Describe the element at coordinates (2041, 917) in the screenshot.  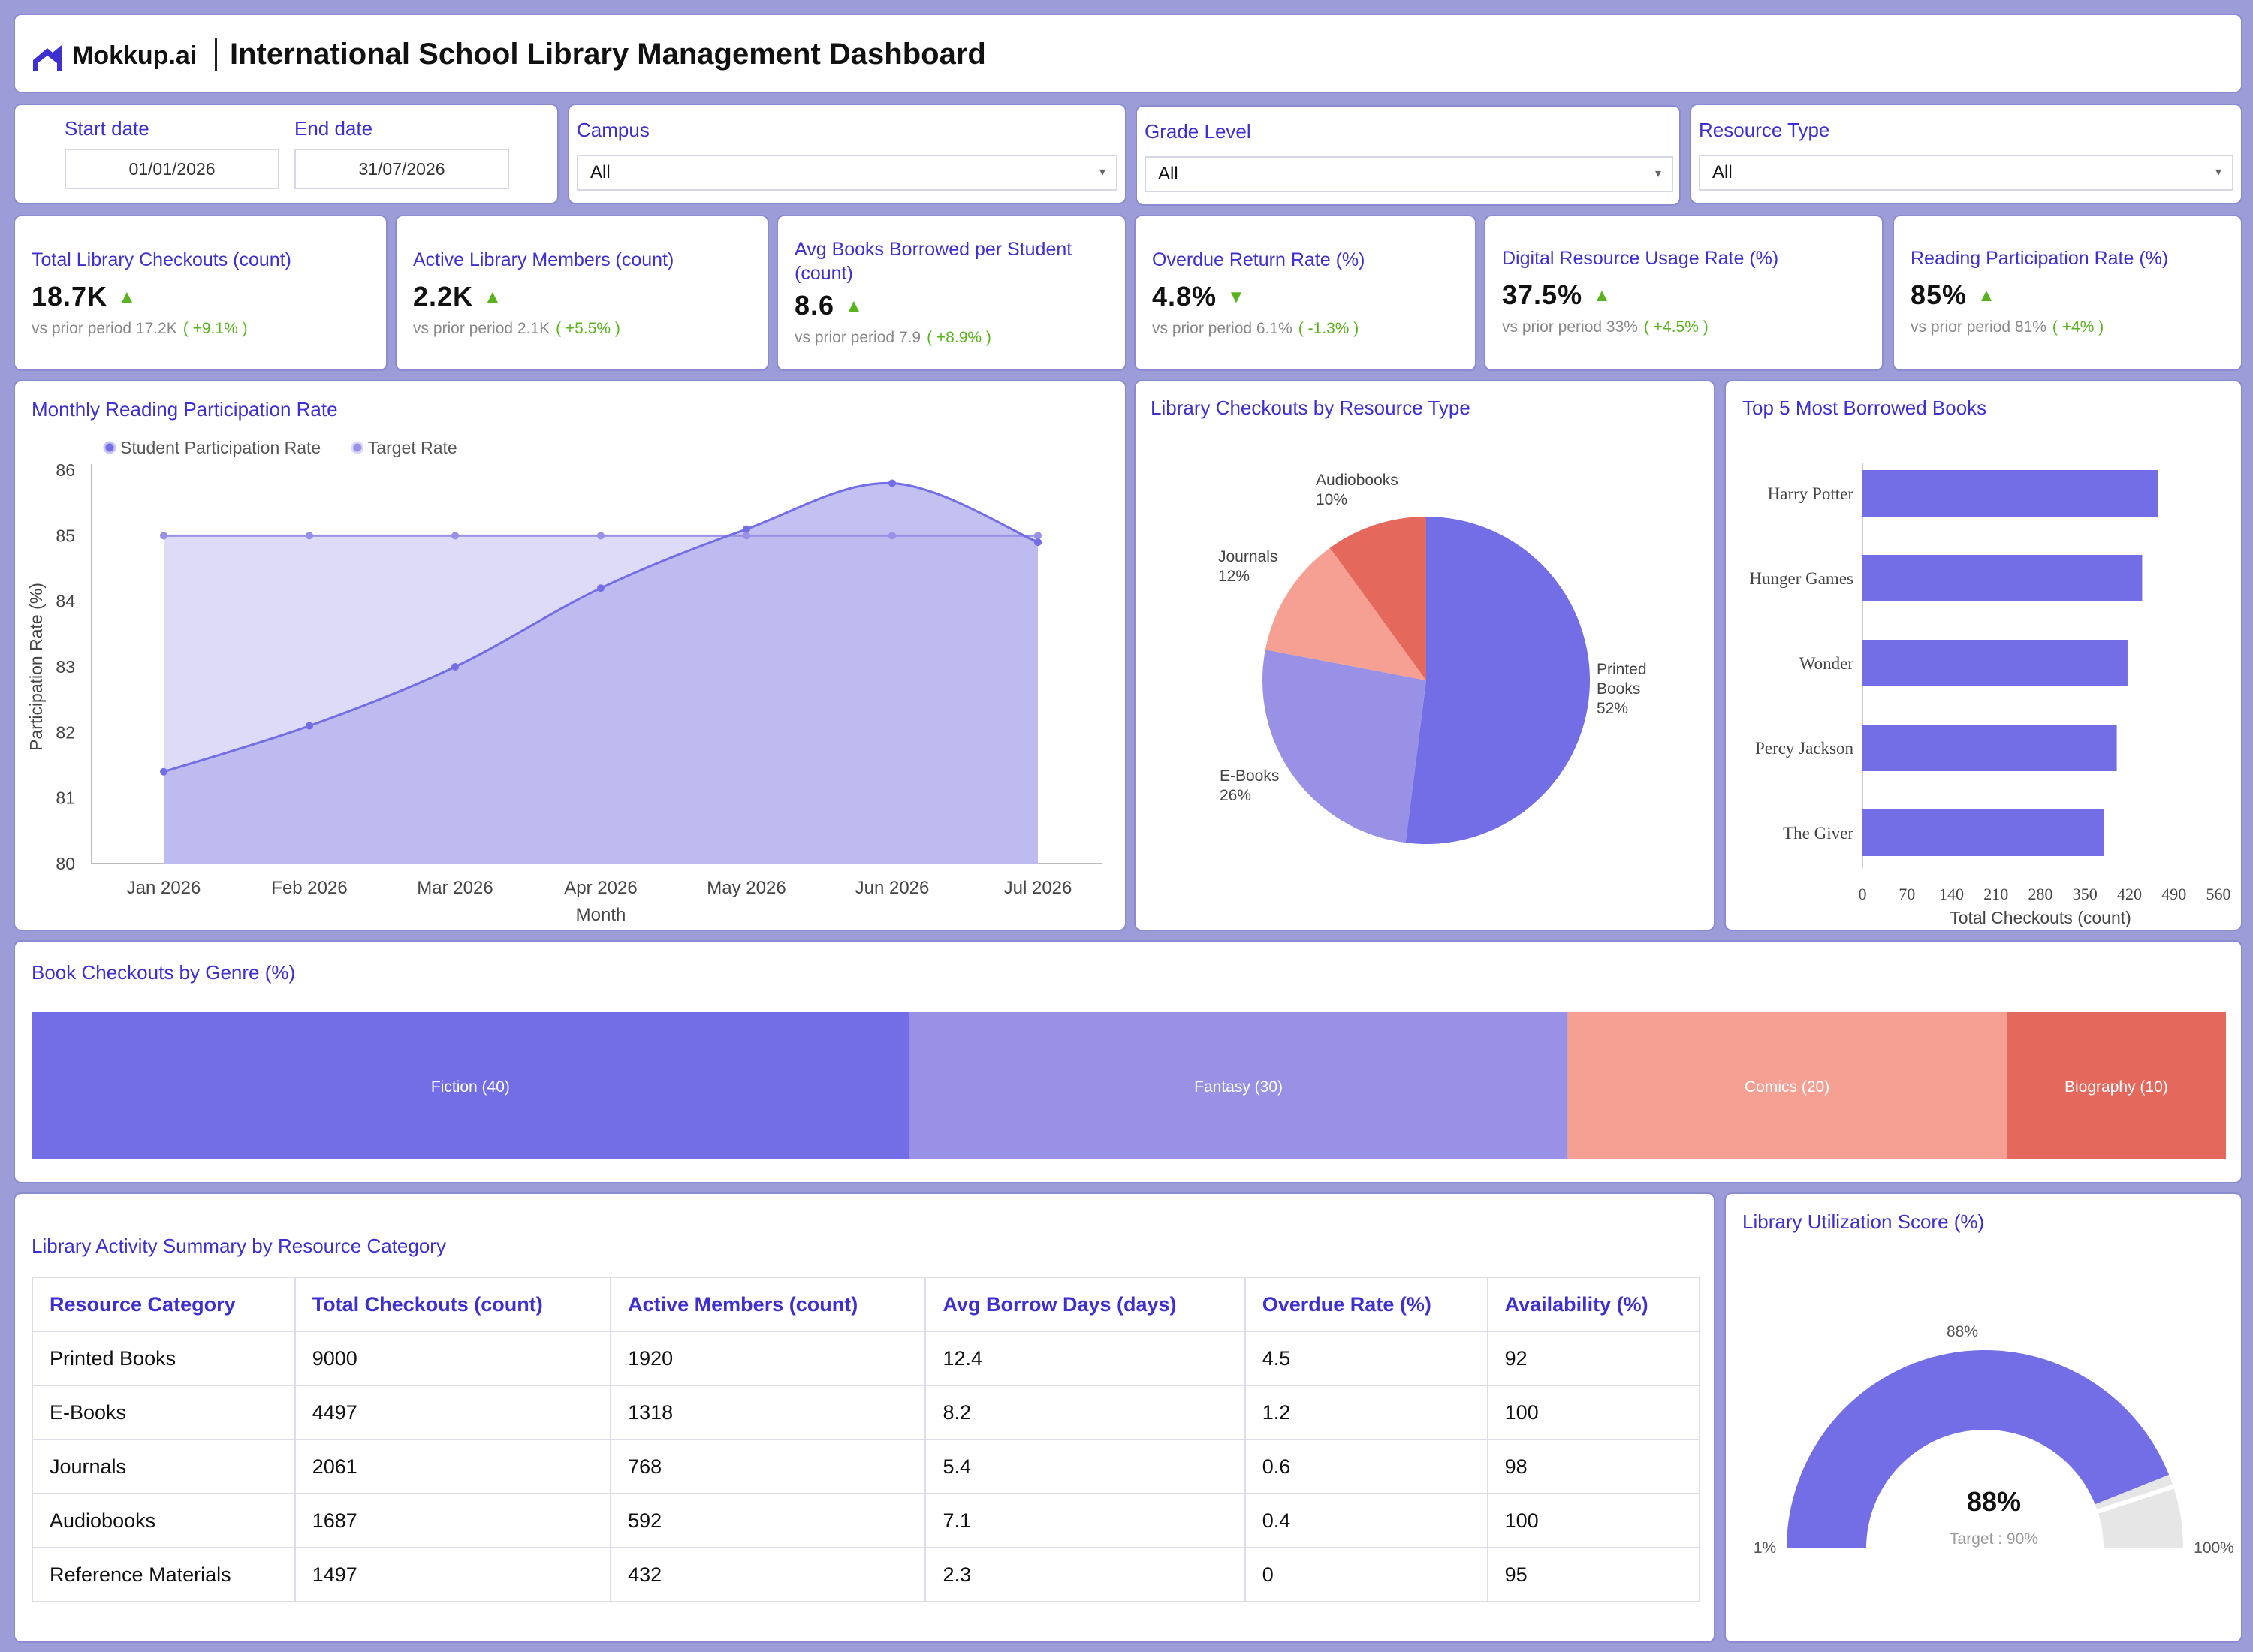
I see `x-axis-title: Total Checkouts (count)` at that location.